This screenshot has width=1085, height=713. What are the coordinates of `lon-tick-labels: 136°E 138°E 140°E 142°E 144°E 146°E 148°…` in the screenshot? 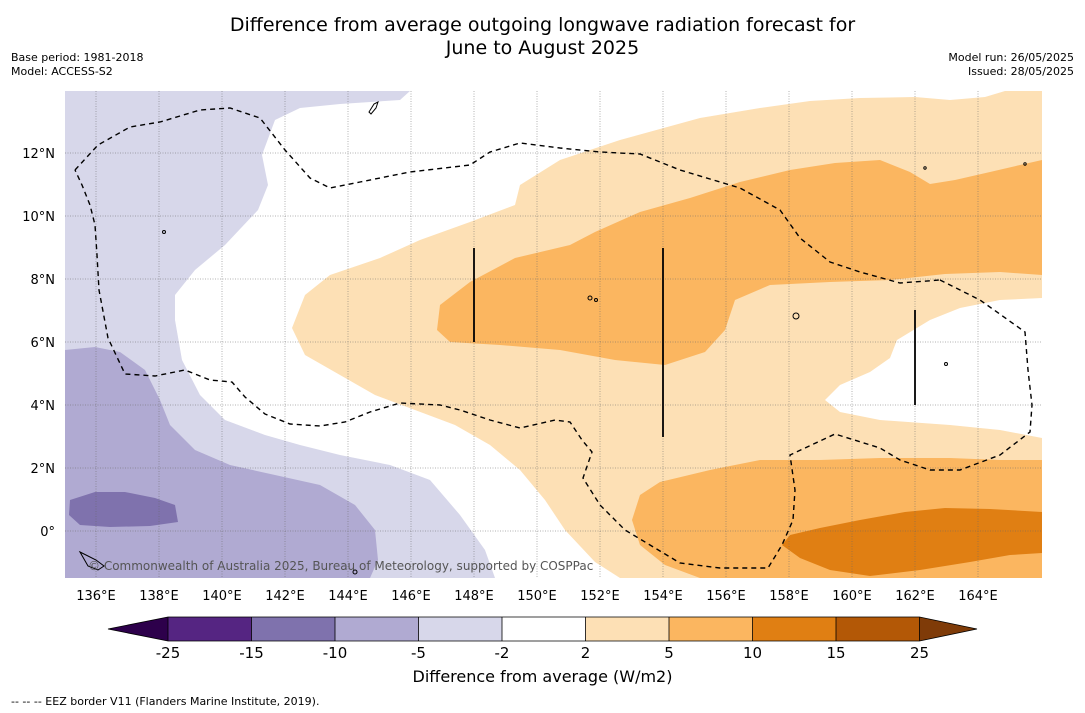 It's located at (537, 596).